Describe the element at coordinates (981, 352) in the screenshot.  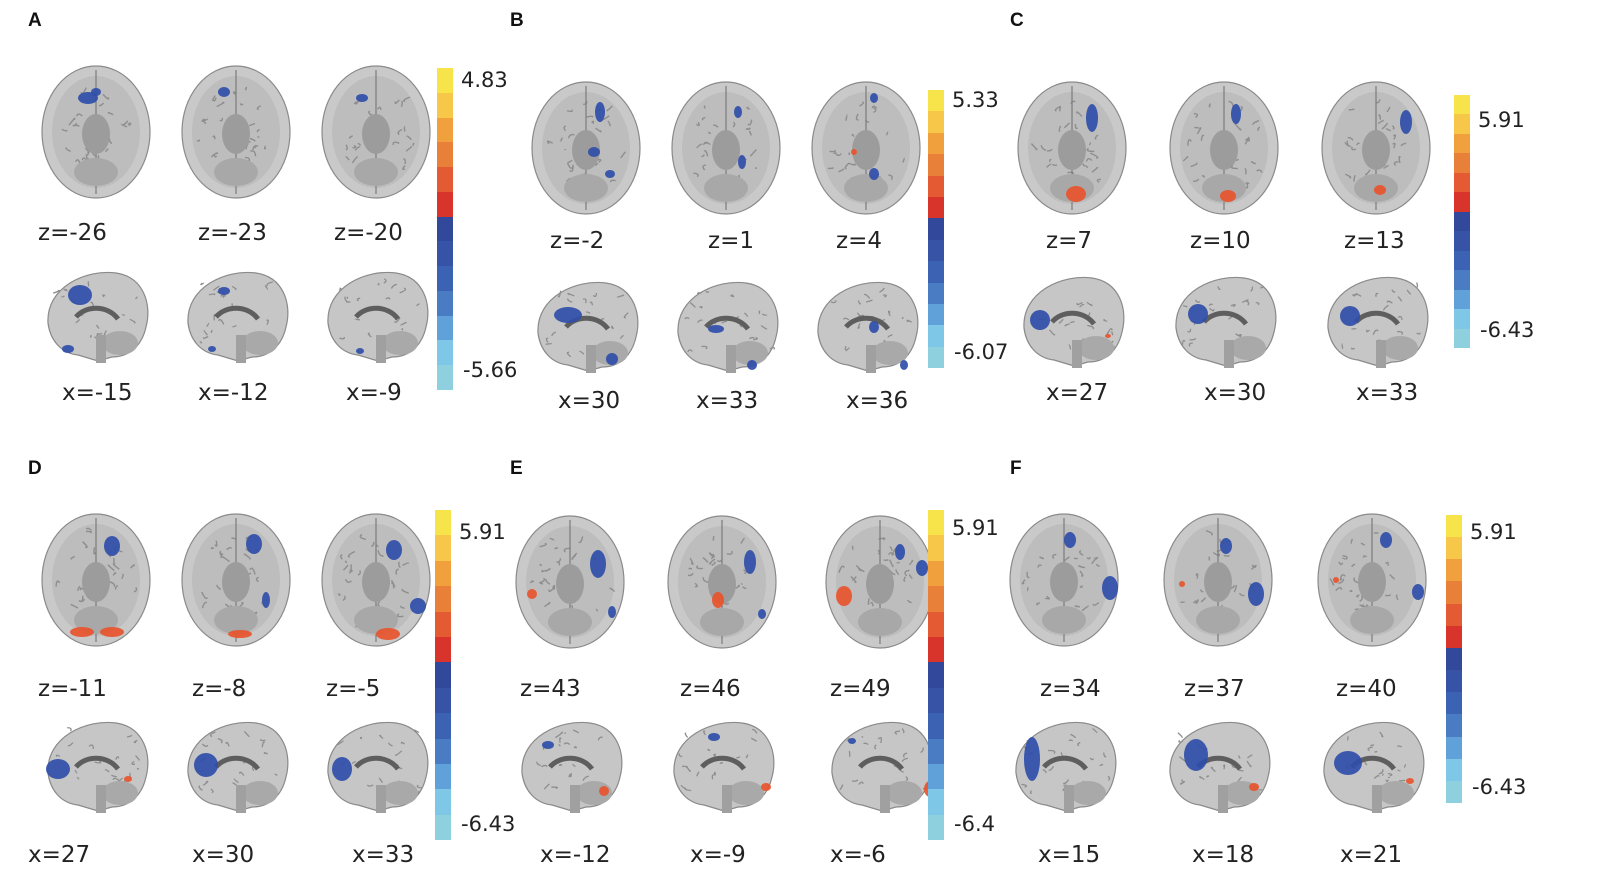
I see `scale-min-value: -6.07` at that location.